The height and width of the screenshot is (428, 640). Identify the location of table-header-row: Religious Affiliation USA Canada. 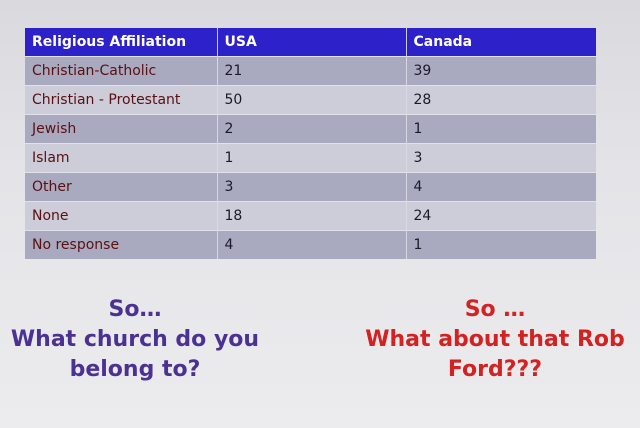
(310, 42).